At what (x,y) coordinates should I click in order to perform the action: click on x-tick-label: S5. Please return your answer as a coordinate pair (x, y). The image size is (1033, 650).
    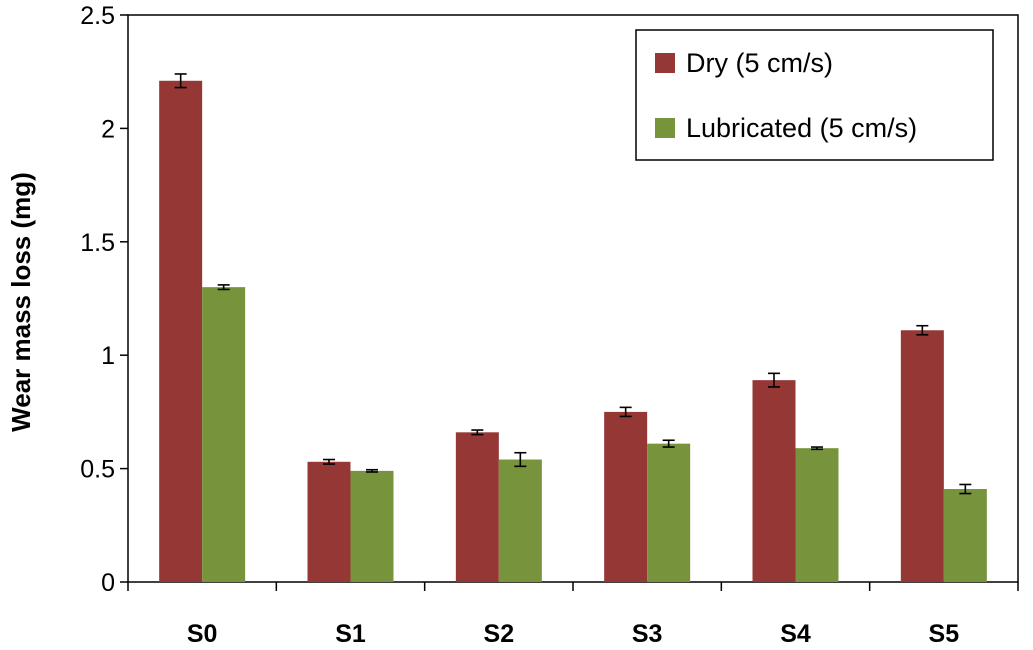
    Looking at the image, I should click on (944, 632).